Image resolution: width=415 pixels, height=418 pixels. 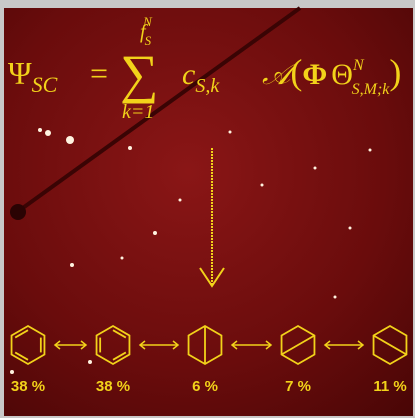 What do you see at coordinates (395, 72) in the screenshot?
I see `paren-close: )` at bounding box center [395, 72].